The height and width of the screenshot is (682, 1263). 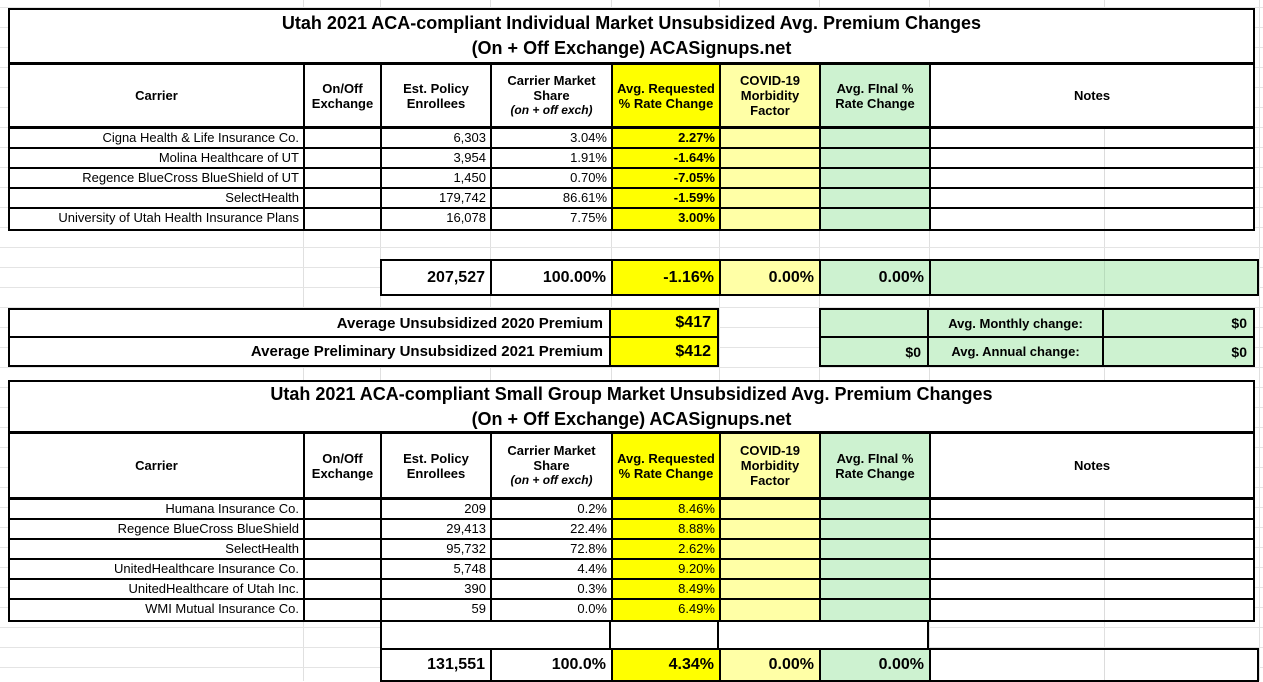 I want to click on market-share-cell: 86.61%, so click(x=552, y=199).